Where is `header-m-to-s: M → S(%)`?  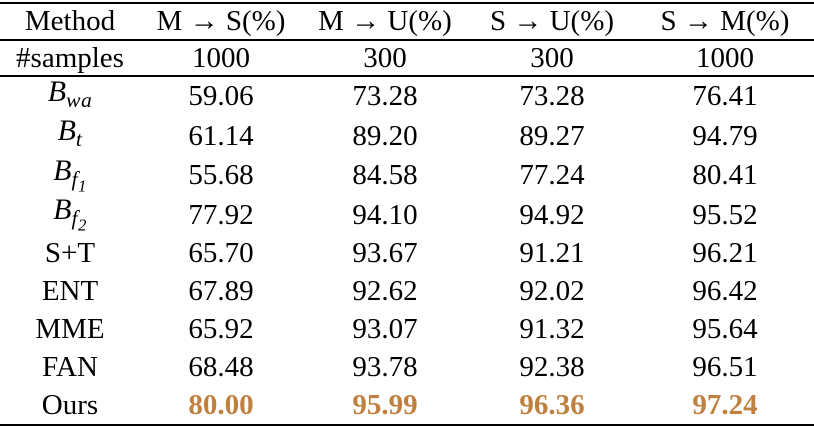 header-m-to-s: M → S(%) is located at coordinates (221, 22).